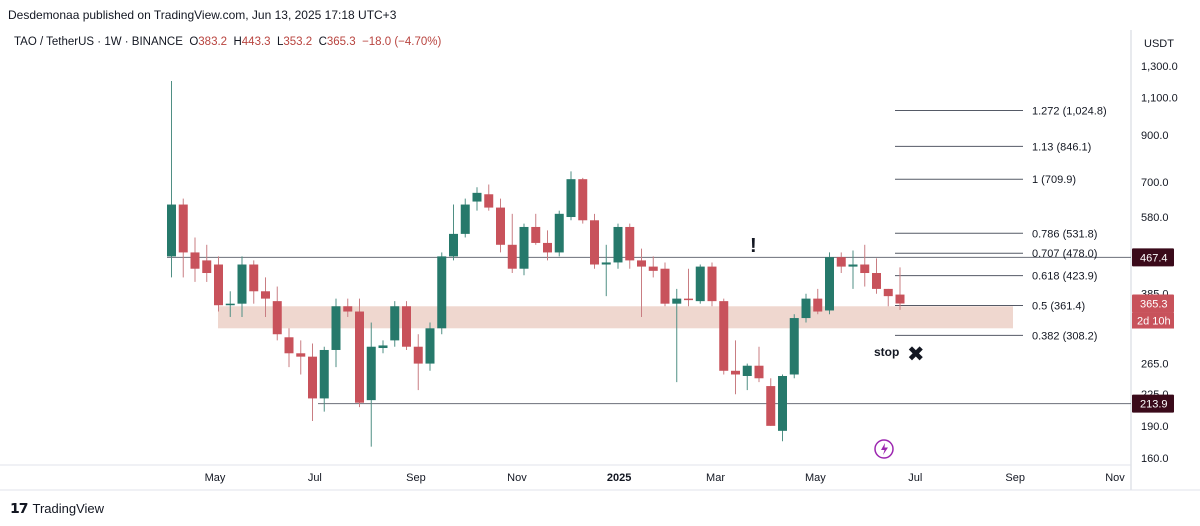 This screenshot has width=1200, height=526. Describe the element at coordinates (1155, 218) in the screenshot. I see `price-tick-label: 580.0` at that location.